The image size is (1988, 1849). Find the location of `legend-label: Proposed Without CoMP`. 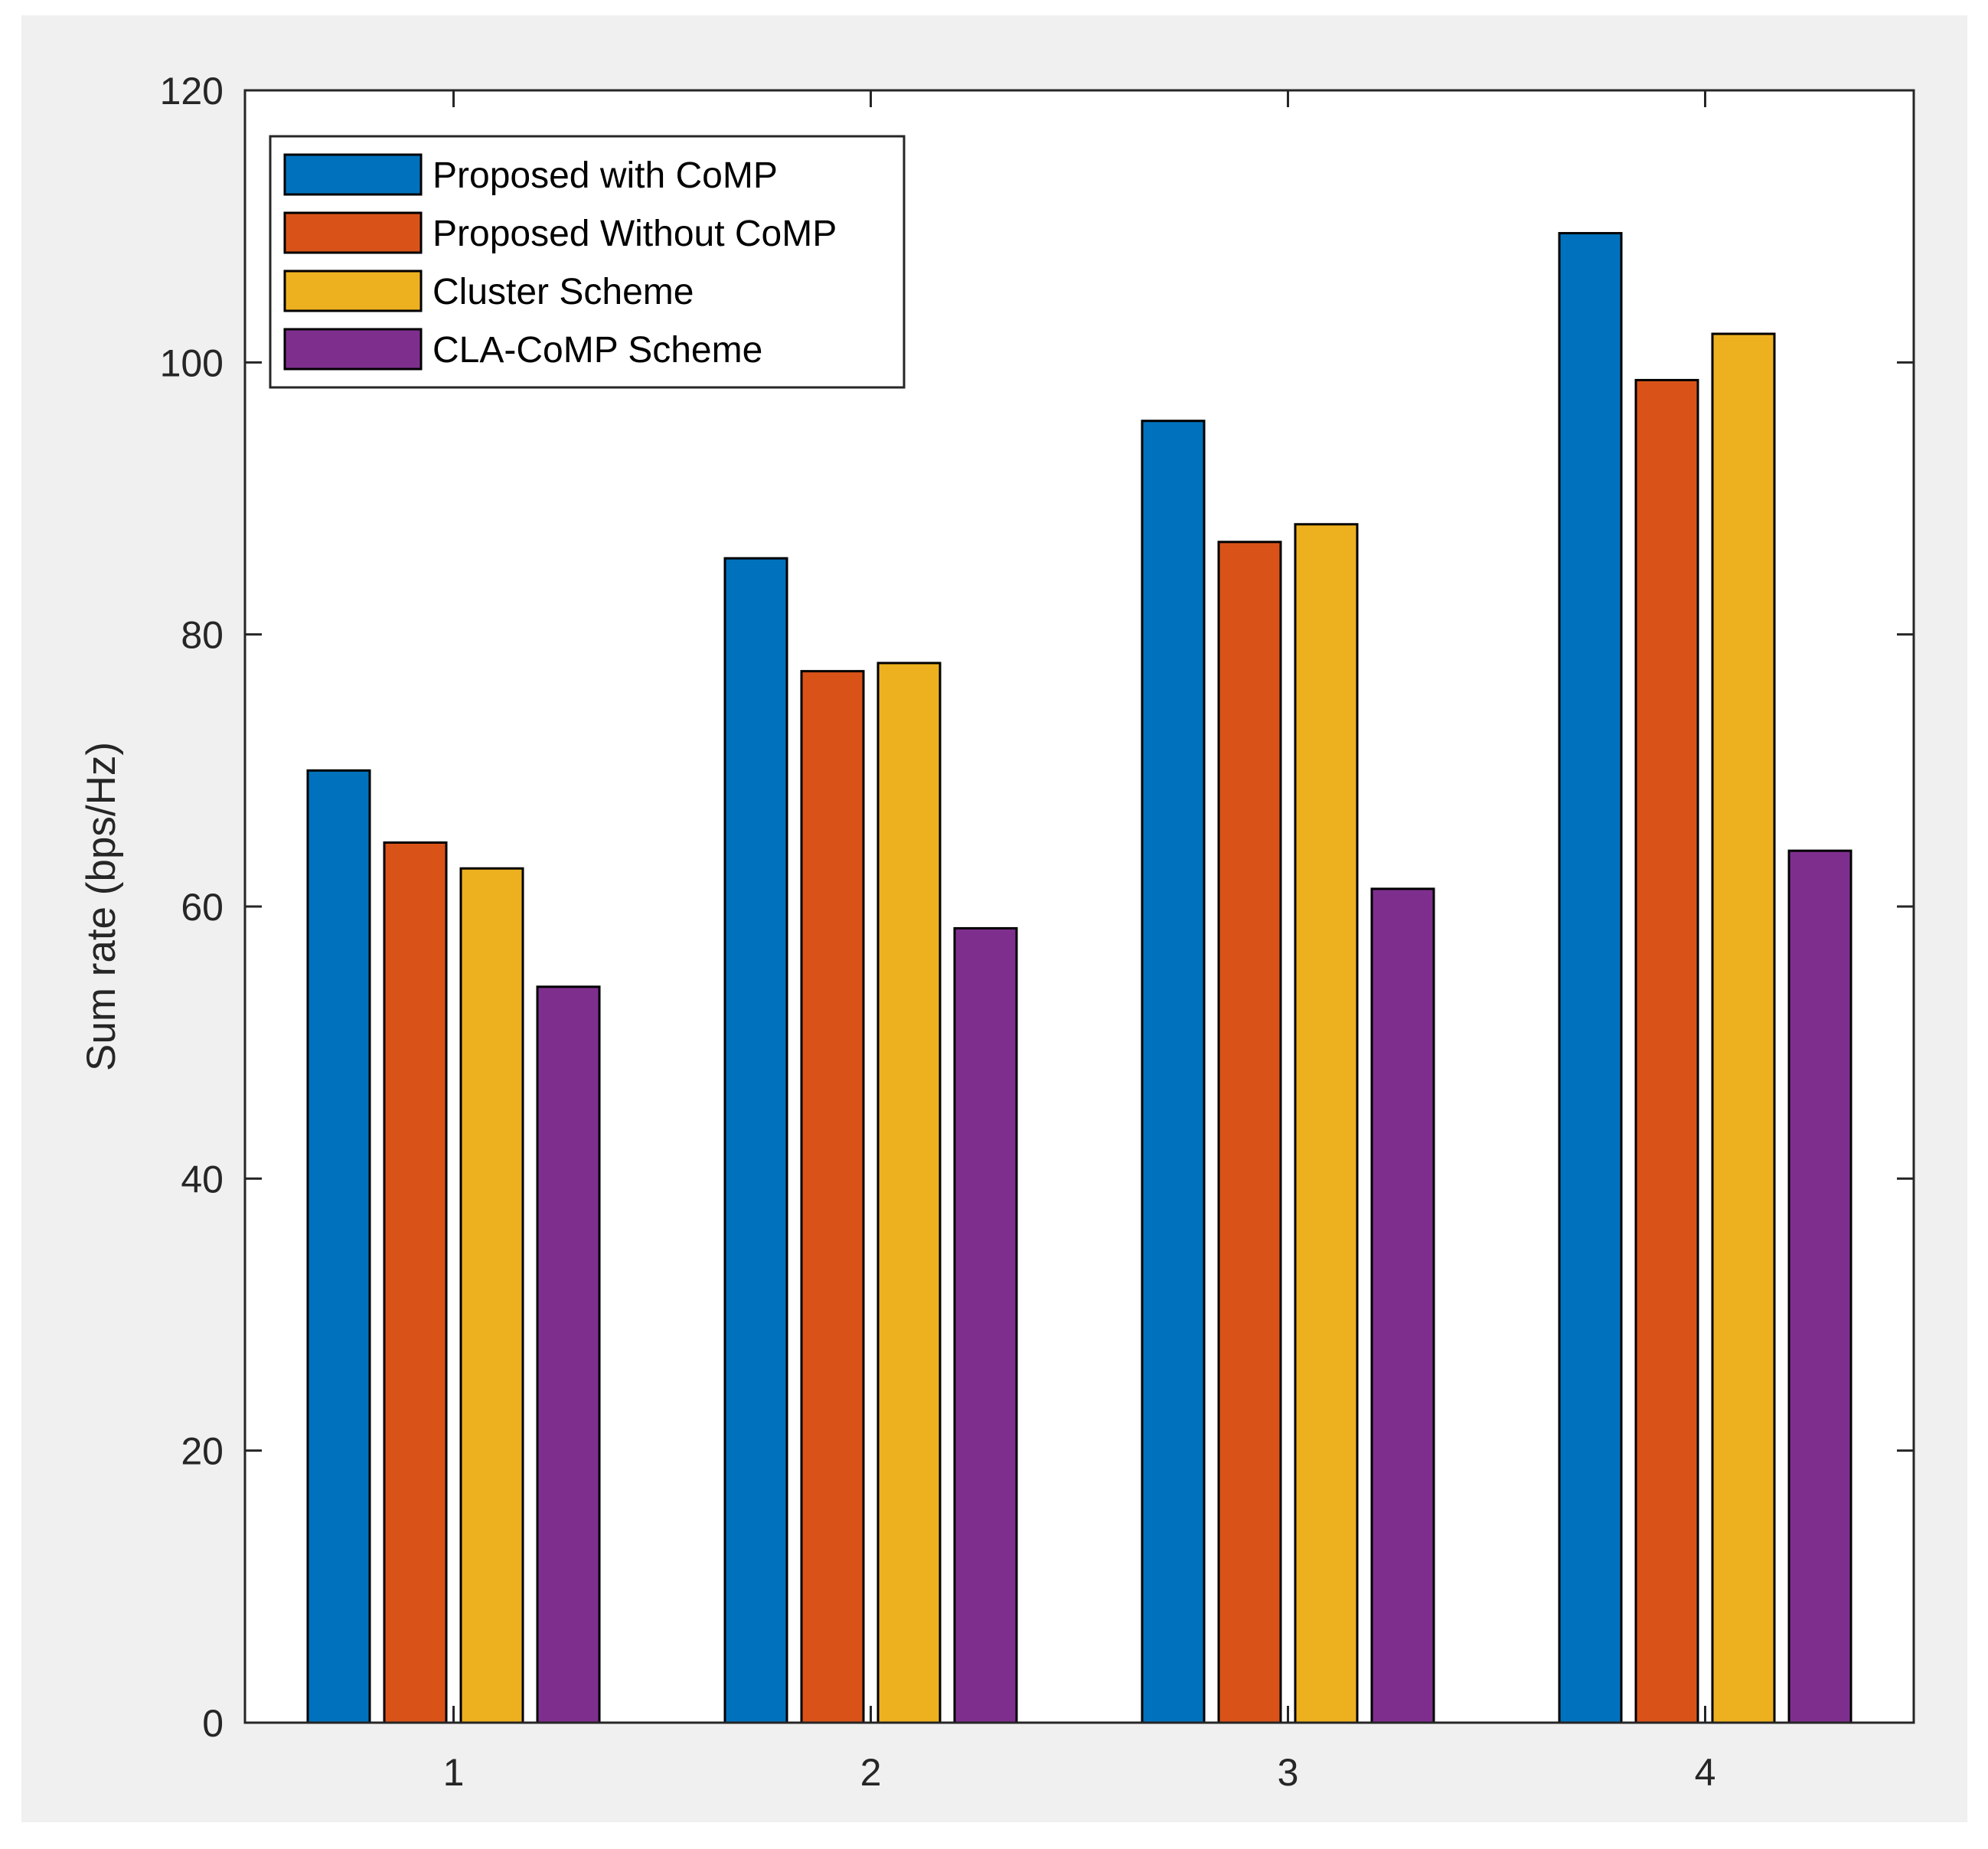

legend-label: Proposed Without CoMP is located at coordinates (635, 234).